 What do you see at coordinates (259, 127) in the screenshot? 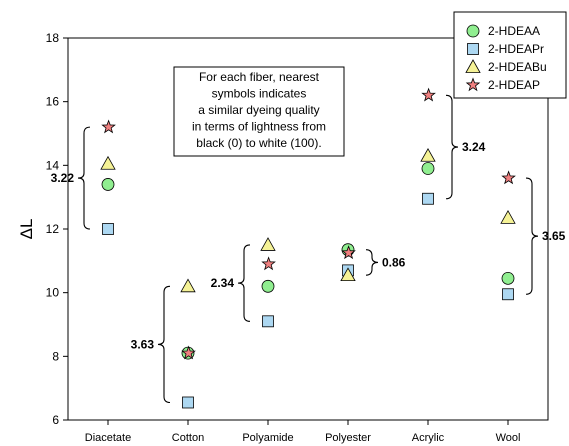
I see `annotation-line: in terms of lightness from` at bounding box center [259, 127].